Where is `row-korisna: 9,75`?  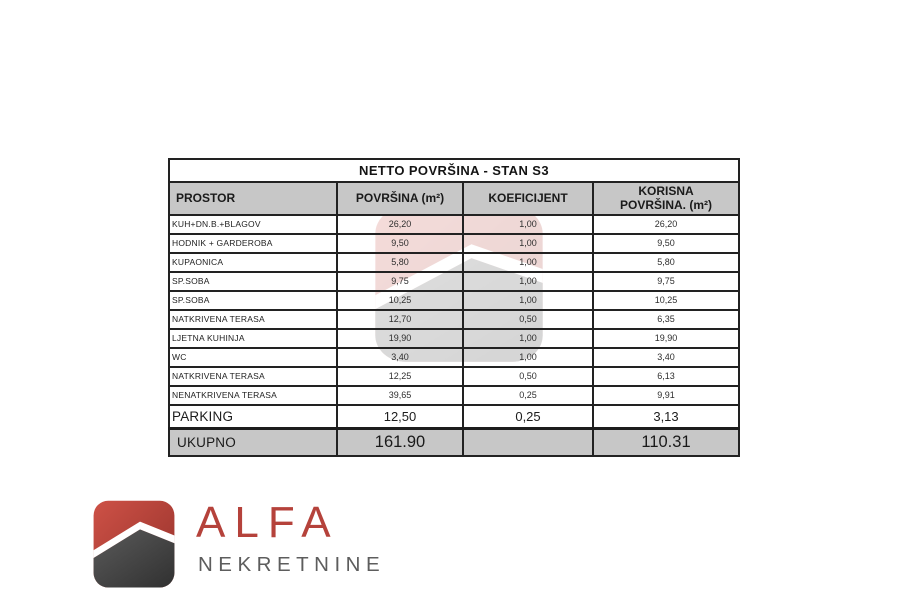
row-korisna: 9,75 is located at coordinates (666, 281).